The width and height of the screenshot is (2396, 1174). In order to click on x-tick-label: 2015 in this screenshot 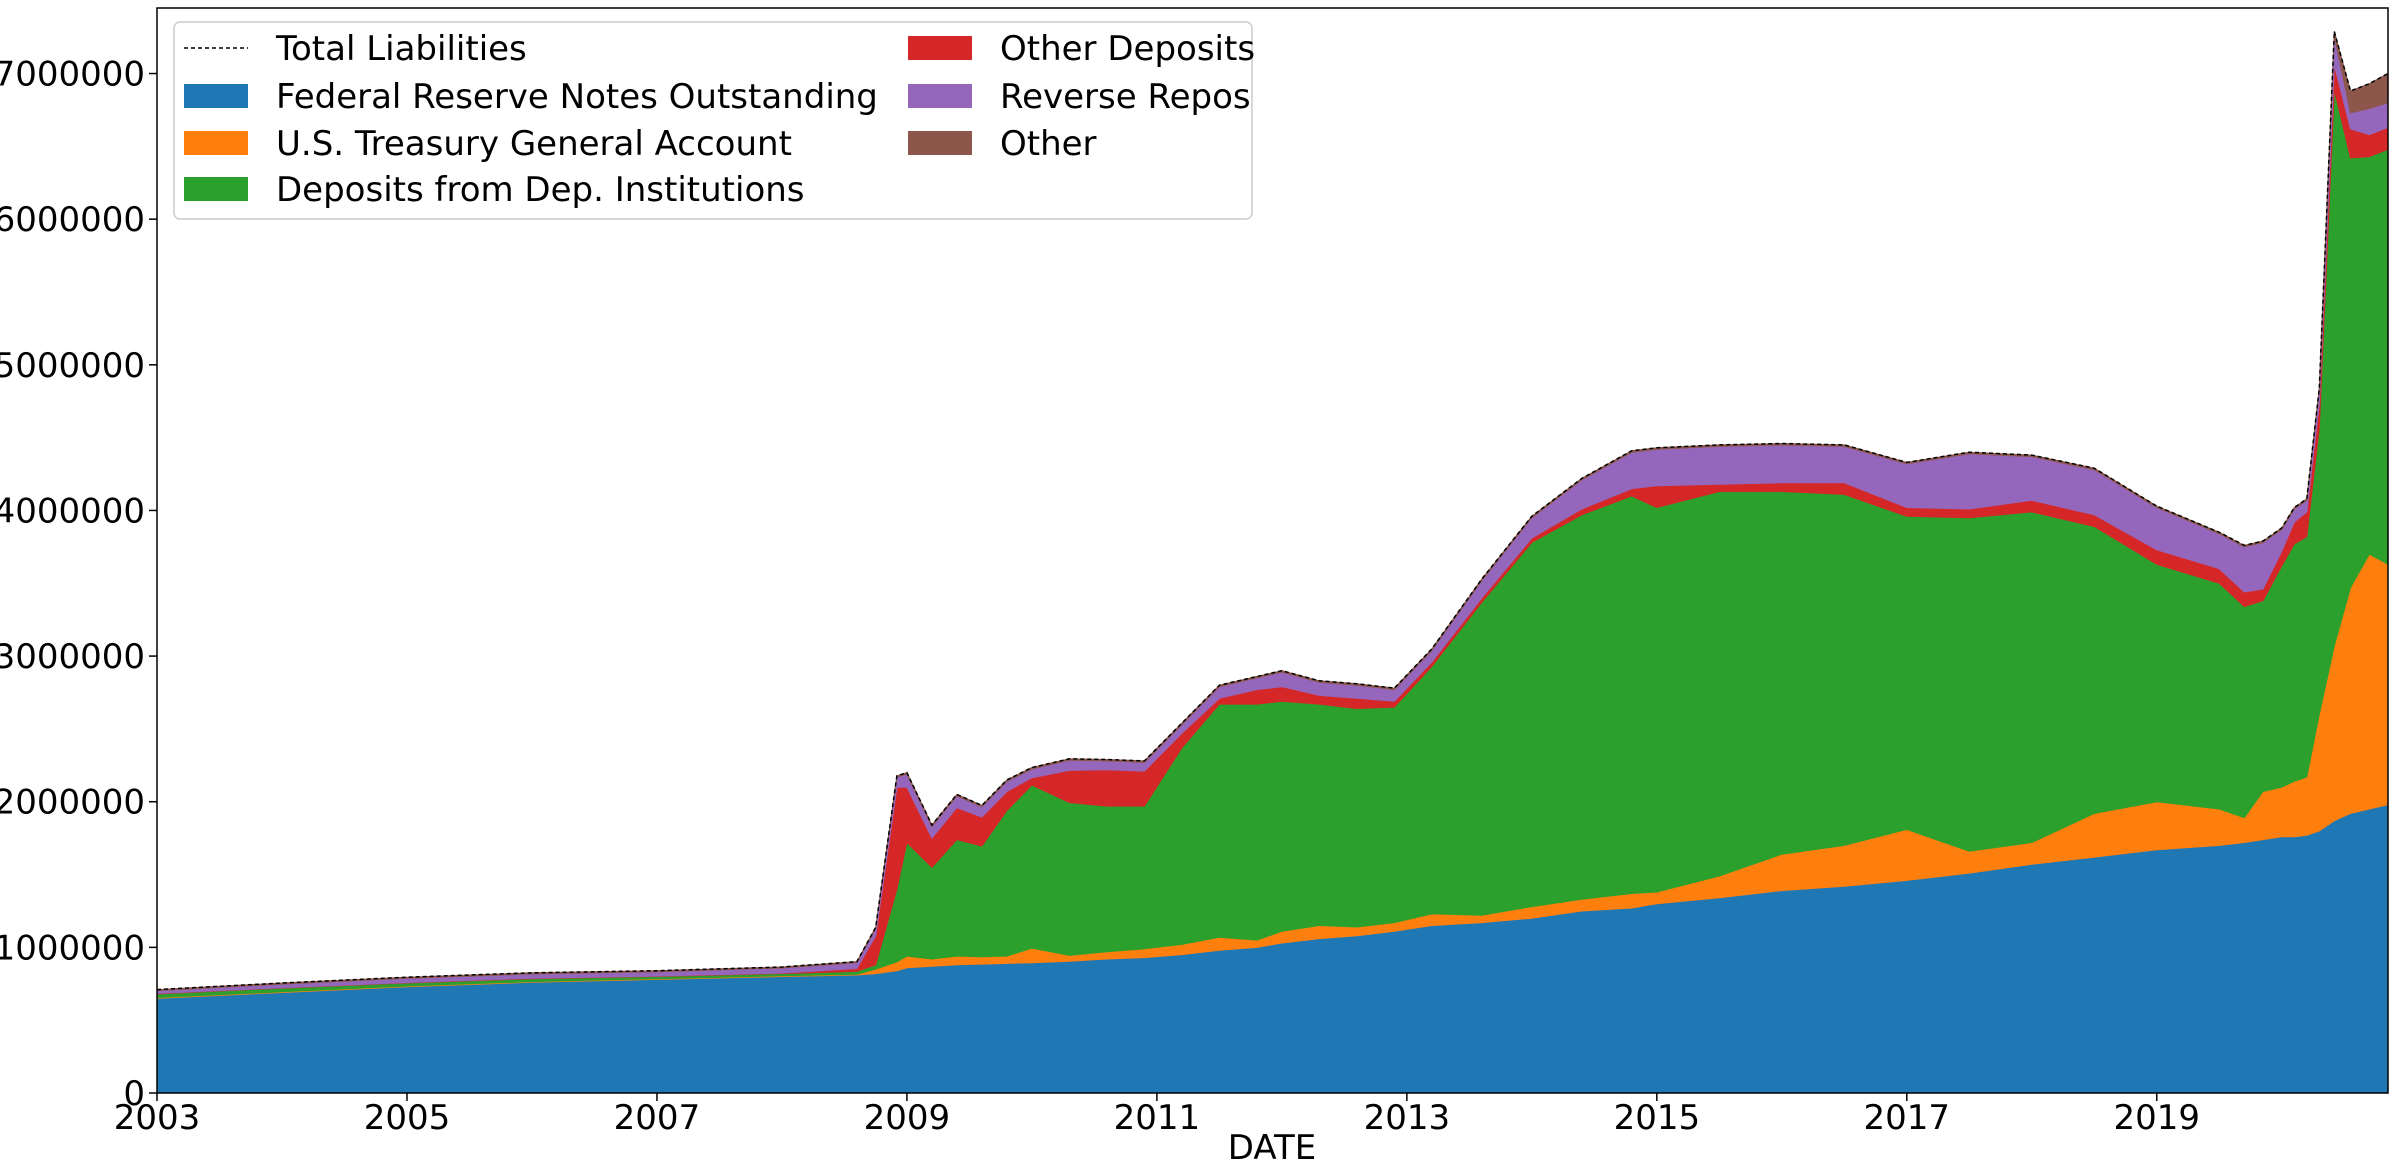, I will do `click(1657, 1118)`.